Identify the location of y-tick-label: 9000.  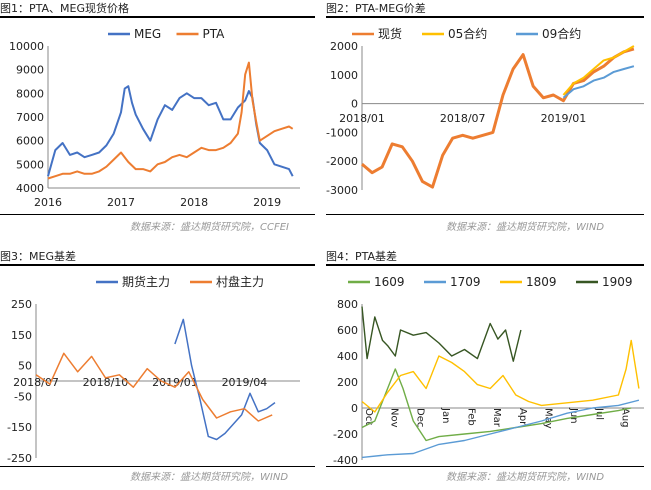
(30, 70).